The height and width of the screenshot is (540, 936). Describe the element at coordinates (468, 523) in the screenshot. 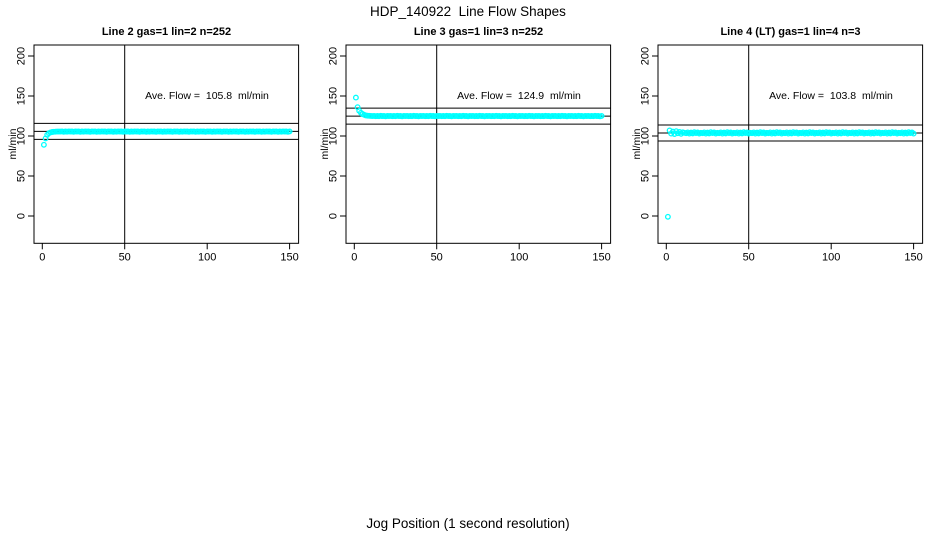

I see `x-axis-label: Jog Position (1 second resolution)` at that location.